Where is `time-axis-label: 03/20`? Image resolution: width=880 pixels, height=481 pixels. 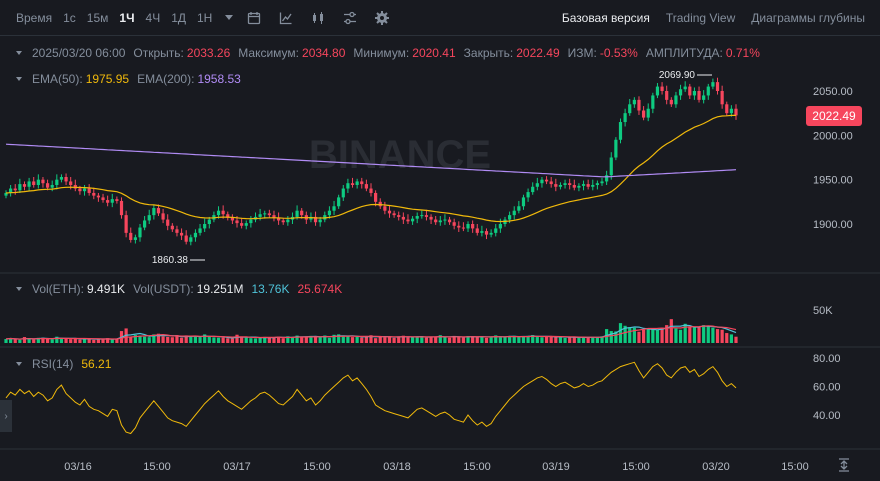 time-axis-label: 03/20 is located at coordinates (716, 467).